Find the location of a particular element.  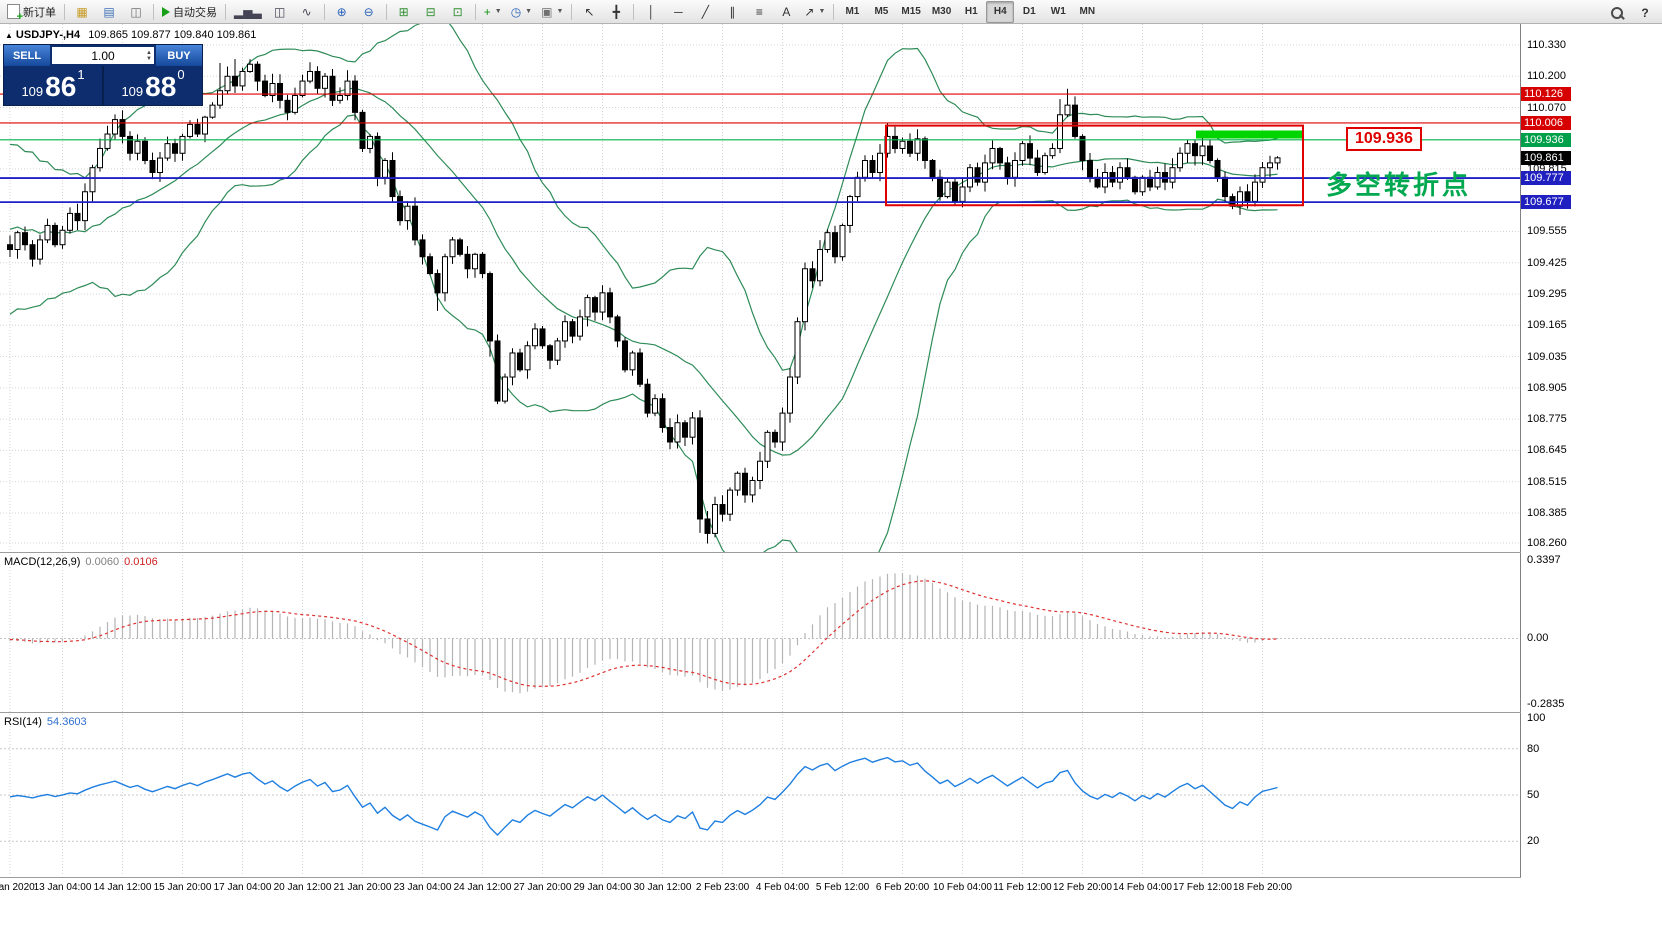

cursor-button: ↖ is located at coordinates (589, 12).